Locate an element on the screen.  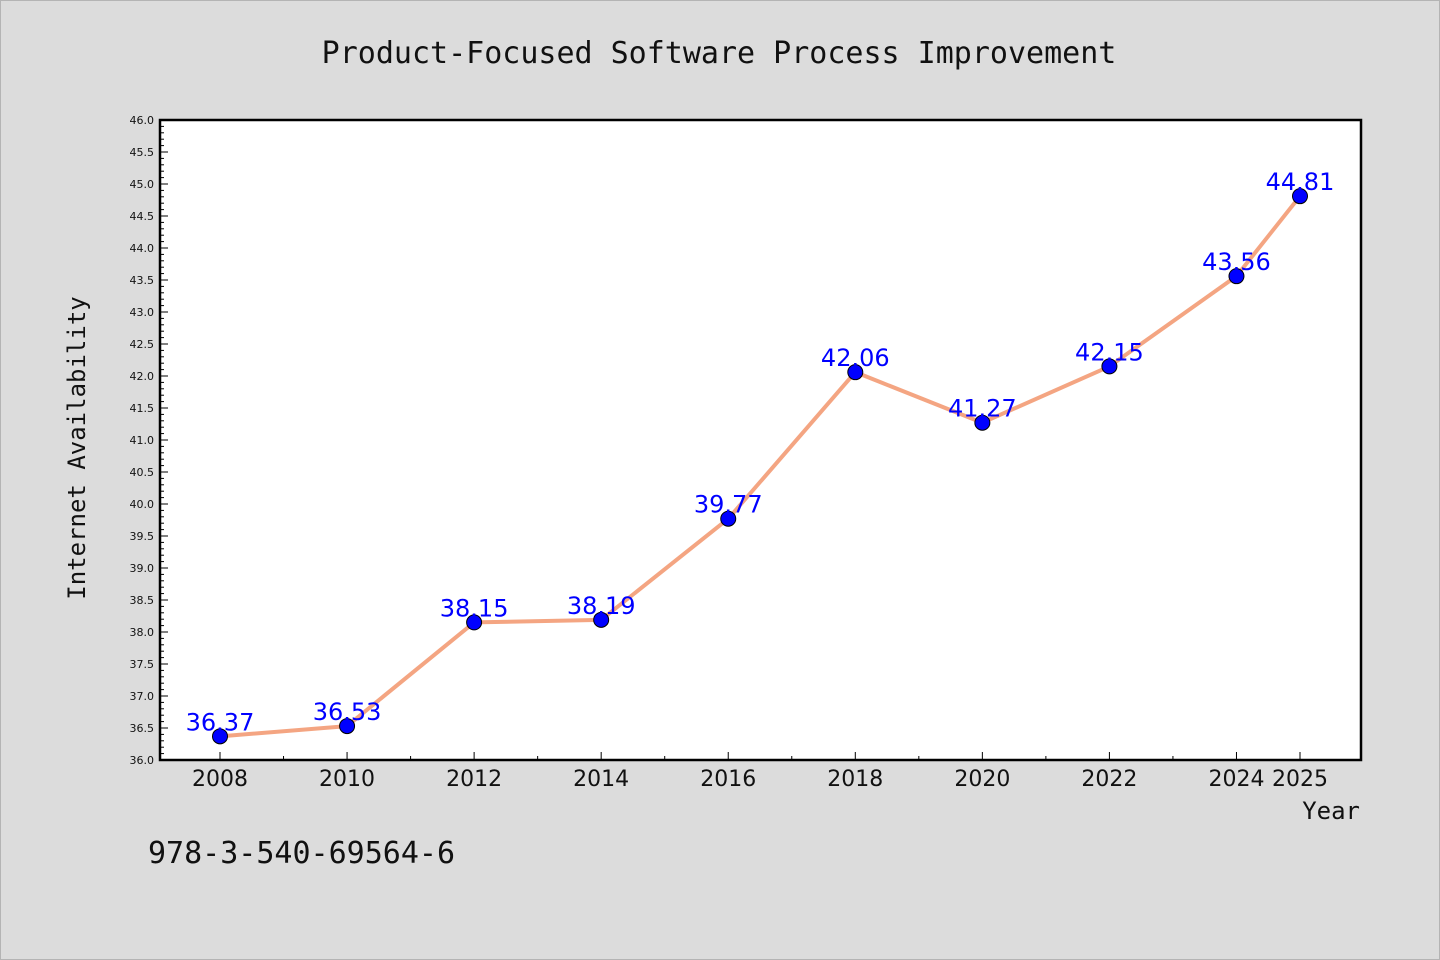
y-tick-label: 38.0 is located at coordinates (142, 632).